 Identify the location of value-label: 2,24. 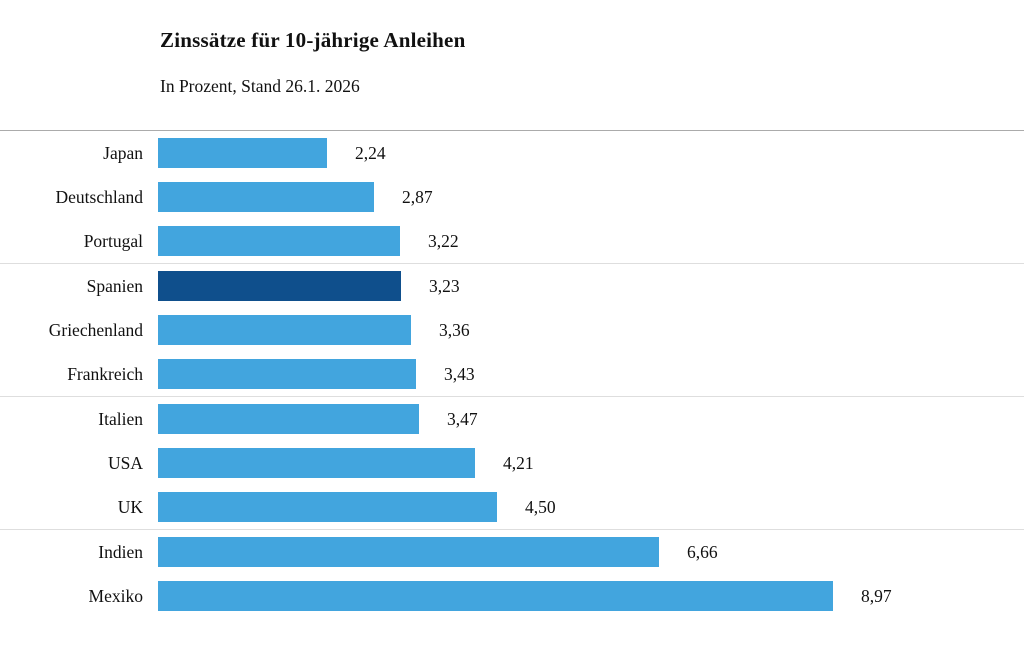
(370, 152).